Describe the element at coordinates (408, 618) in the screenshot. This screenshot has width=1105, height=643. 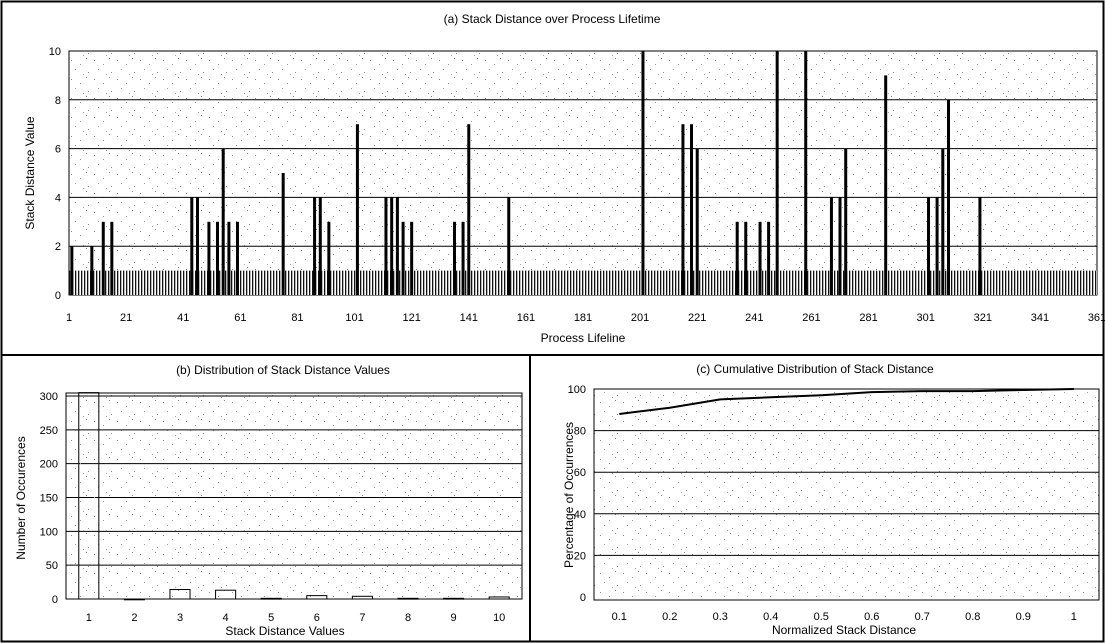
I see `panel-b-x-tick-label: 8` at that location.